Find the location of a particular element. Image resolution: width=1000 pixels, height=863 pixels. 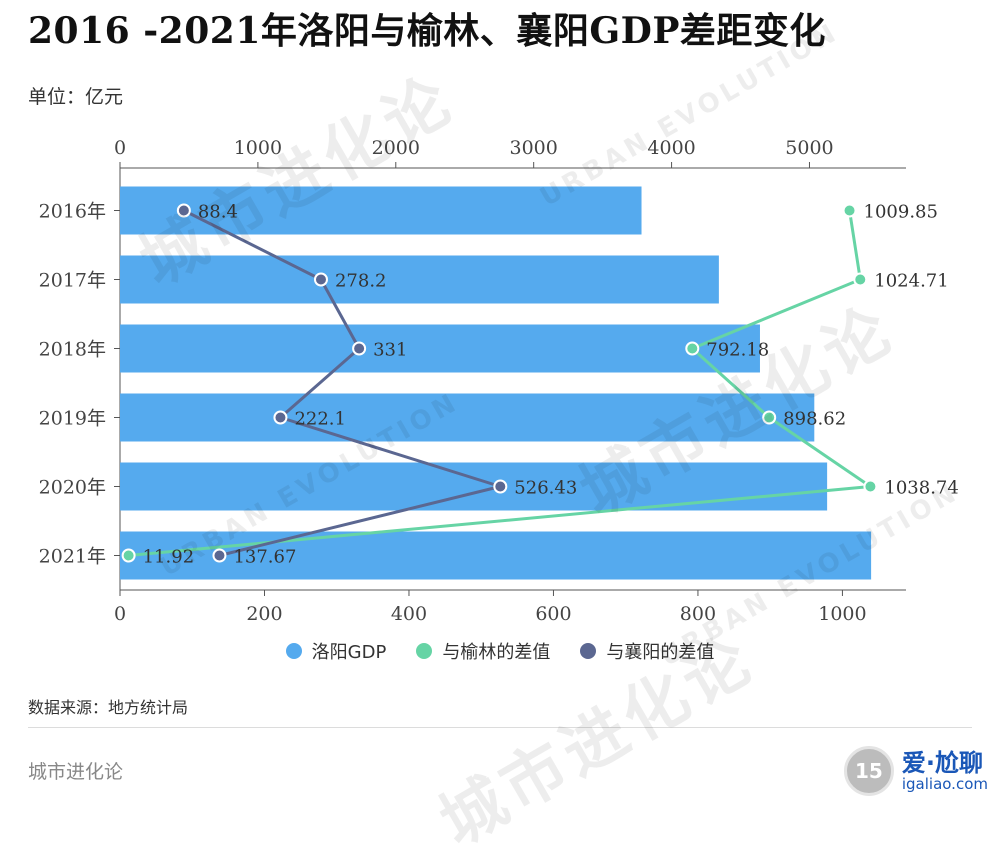

xiangyang-diff-data-label: 222.1 is located at coordinates (320, 419).